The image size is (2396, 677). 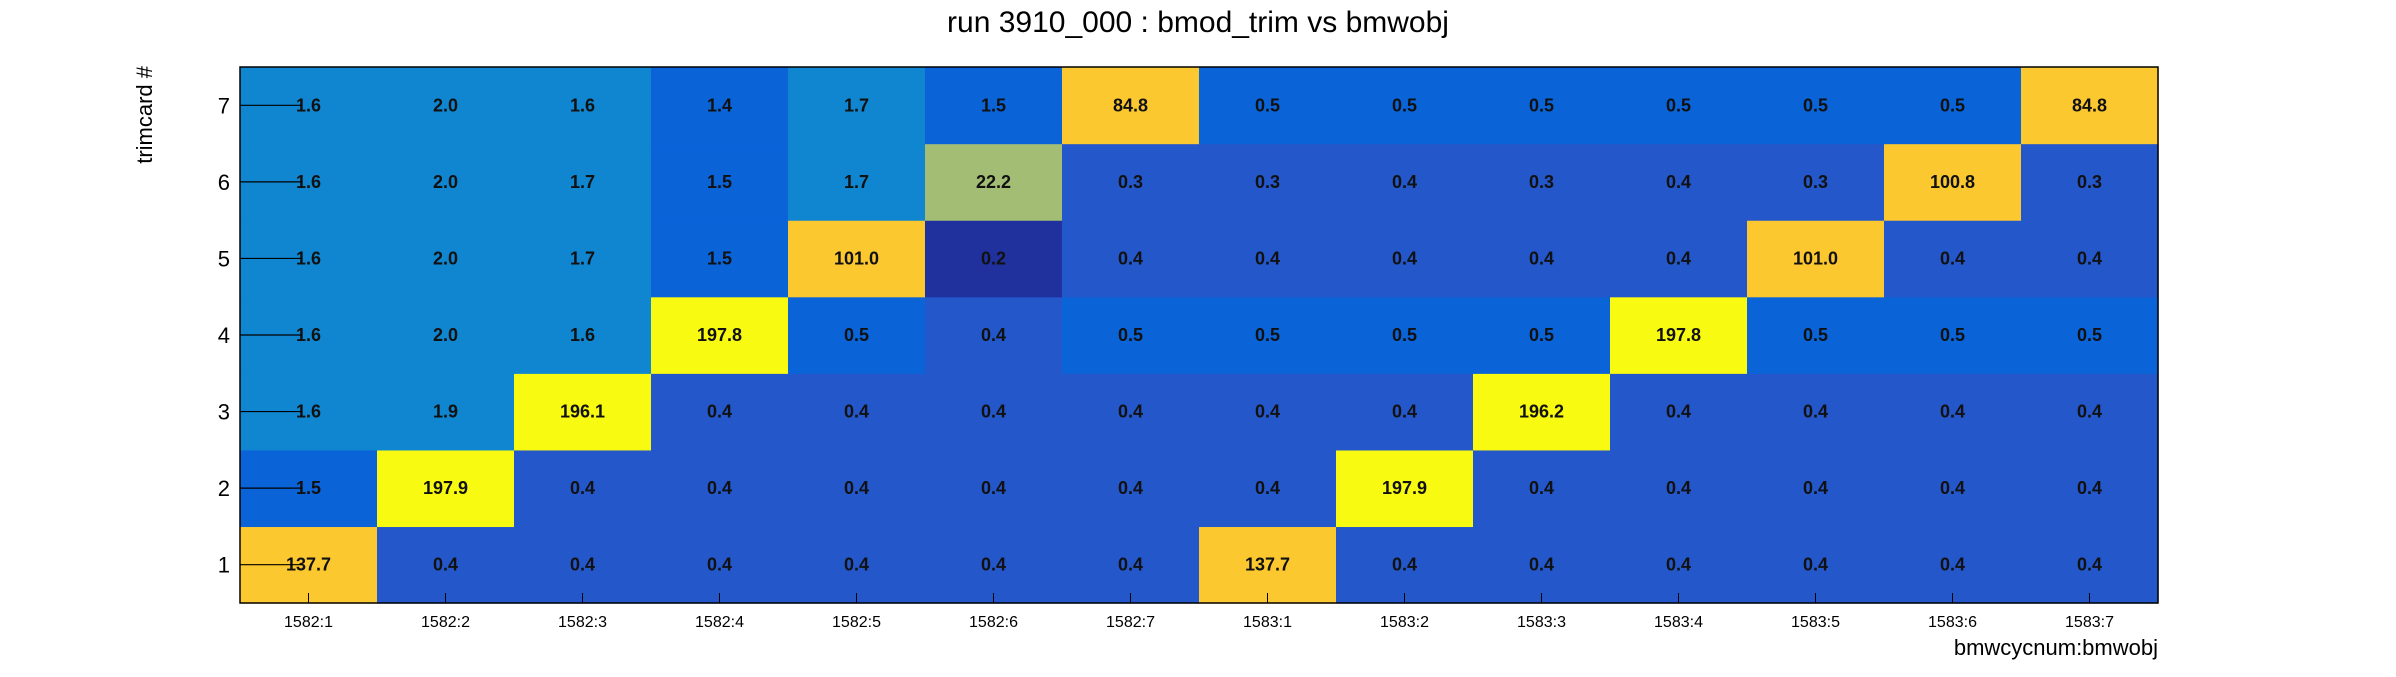 I want to click on cell-value-label: 1.9, so click(x=445, y=412).